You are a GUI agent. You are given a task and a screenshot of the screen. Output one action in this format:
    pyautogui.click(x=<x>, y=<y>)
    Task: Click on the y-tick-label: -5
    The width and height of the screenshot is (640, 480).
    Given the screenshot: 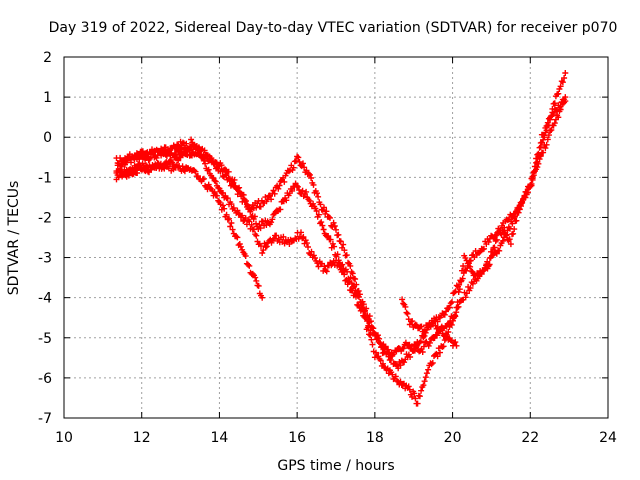 What is the action you would take?
    pyautogui.click(x=45, y=339)
    